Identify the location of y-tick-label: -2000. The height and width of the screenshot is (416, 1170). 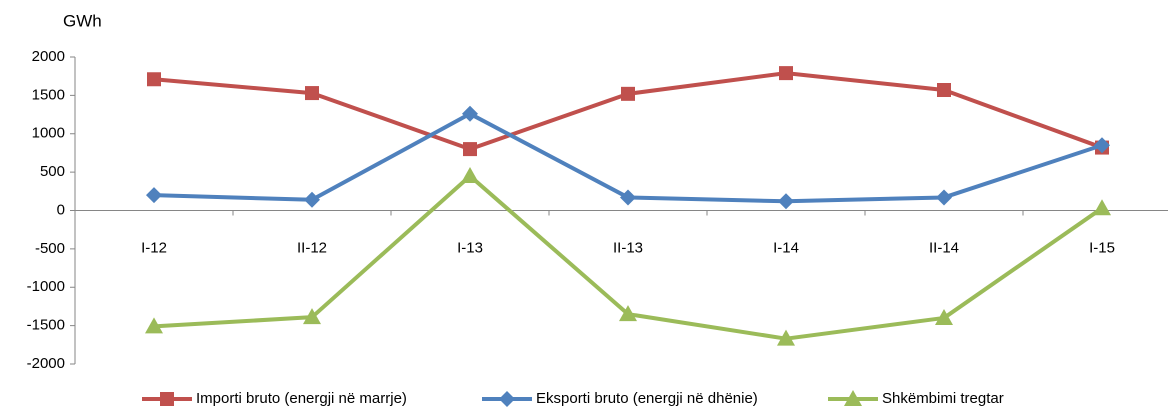
(46, 363).